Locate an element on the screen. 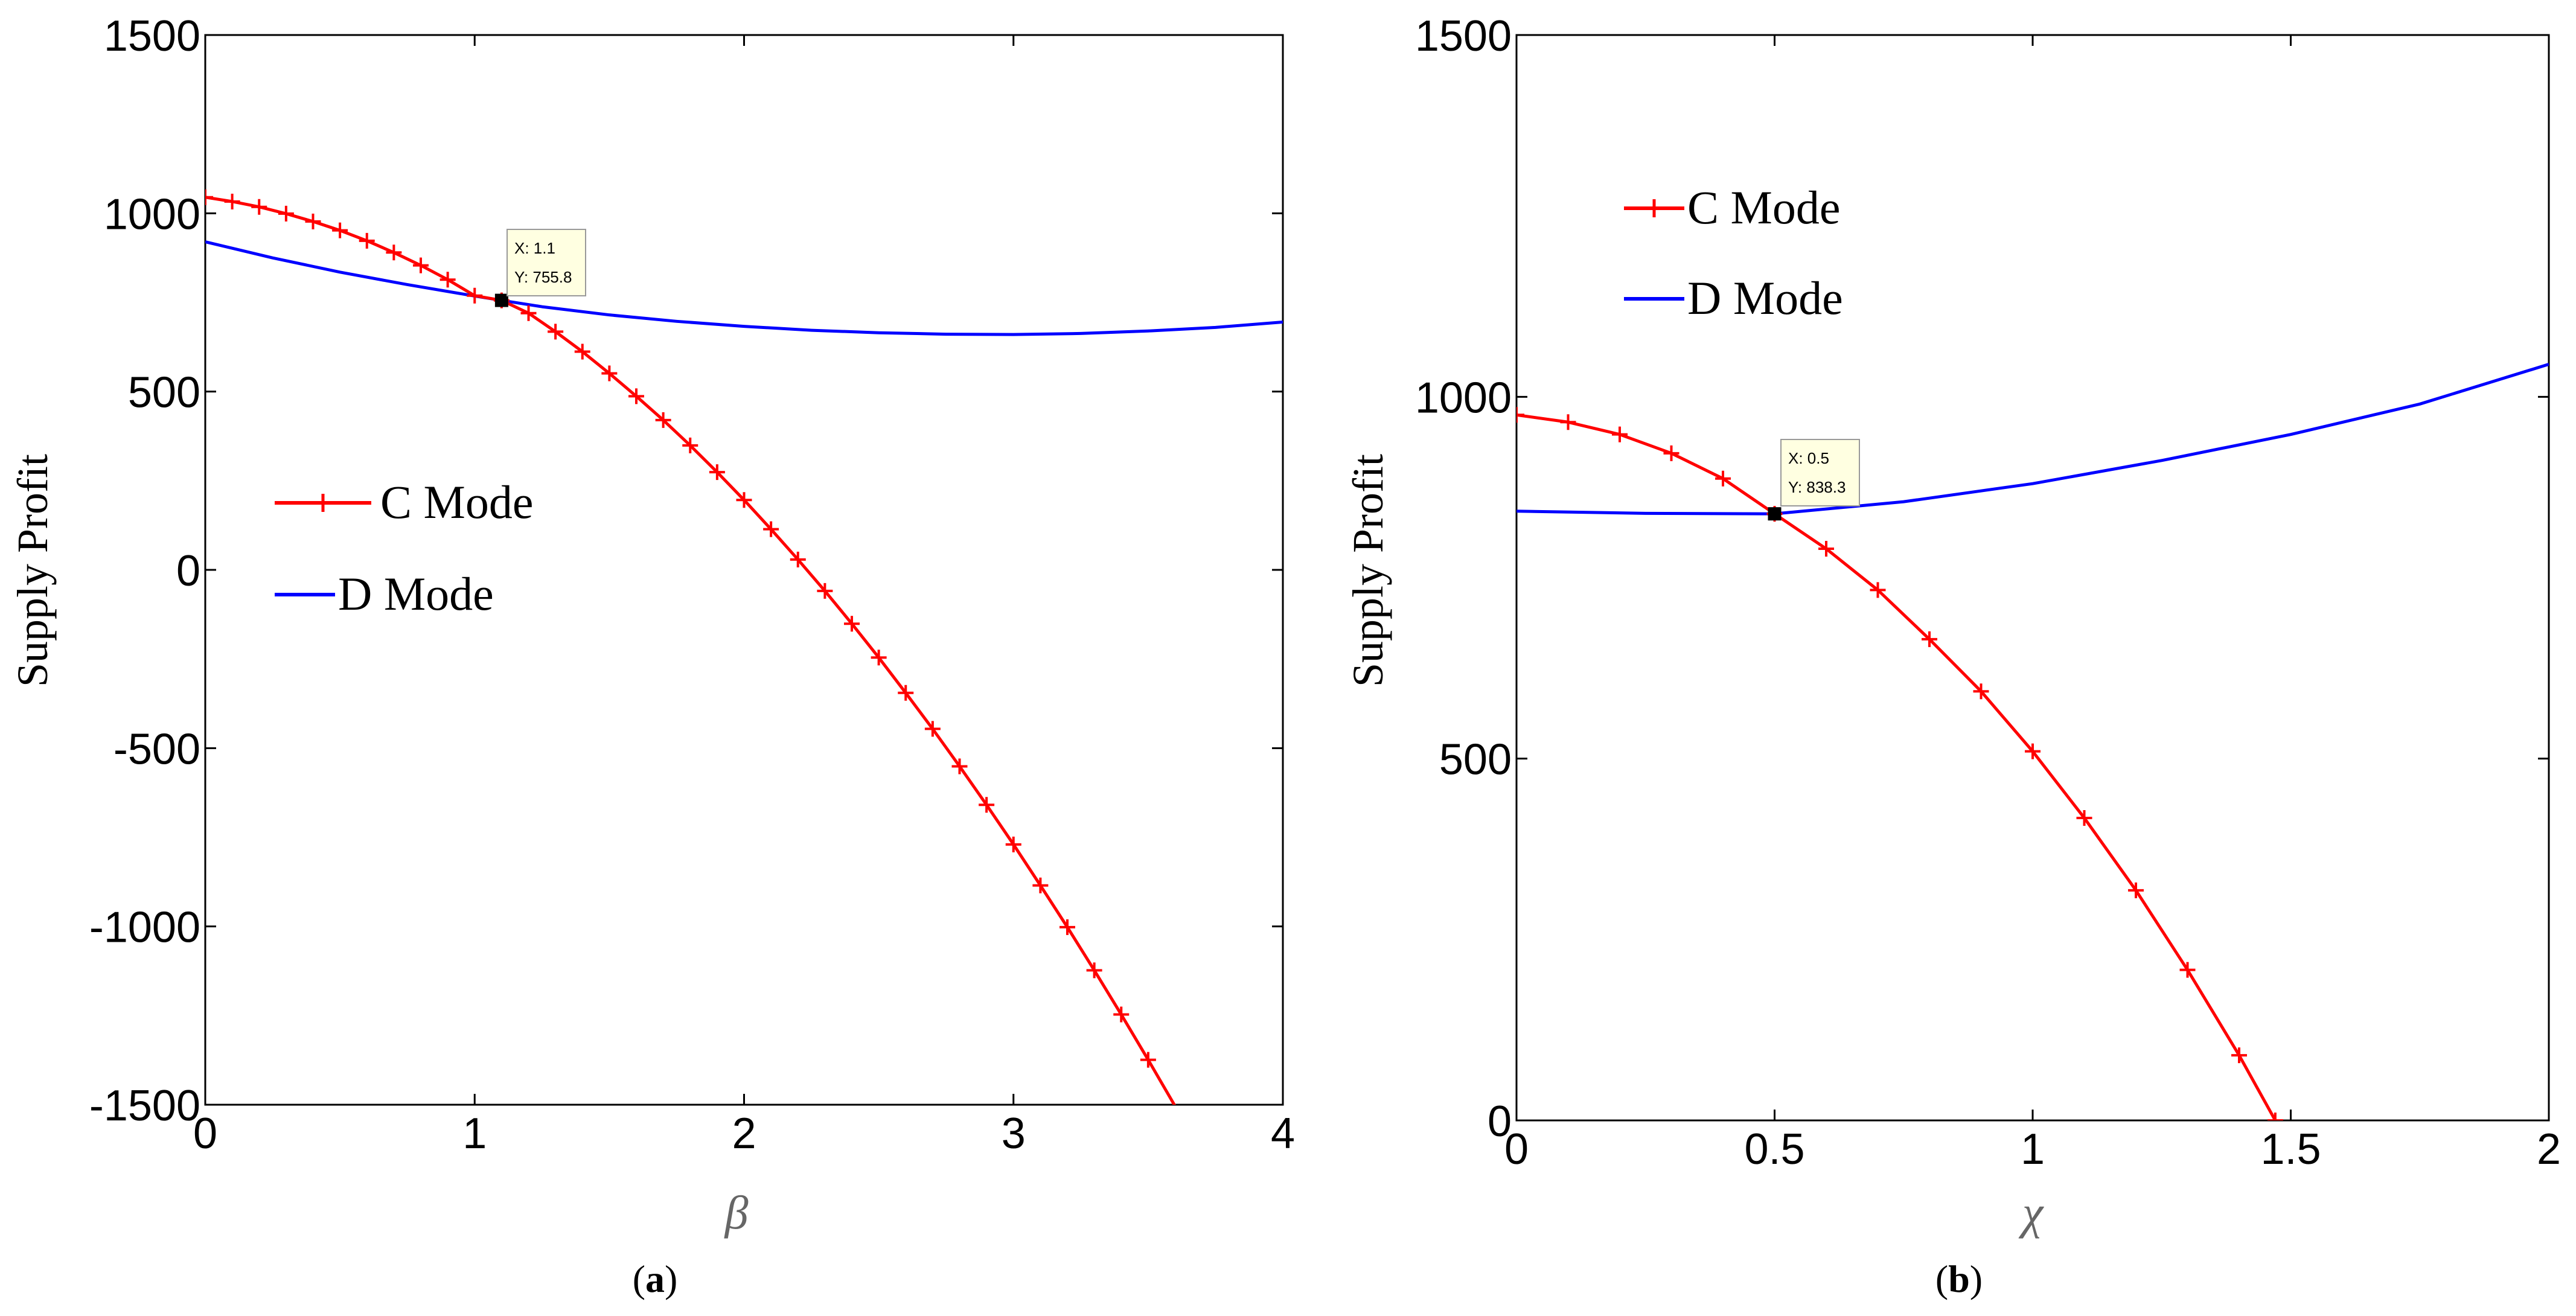 The height and width of the screenshot is (1316, 2576). panel-a-x-tick-label: 2 is located at coordinates (744, 1134).